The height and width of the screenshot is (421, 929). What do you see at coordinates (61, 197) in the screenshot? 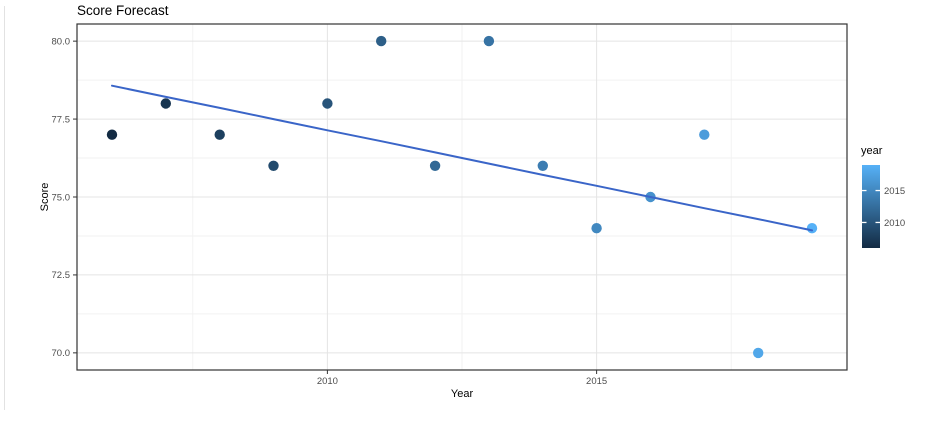
I see `y-tick-label: 75.0` at bounding box center [61, 197].